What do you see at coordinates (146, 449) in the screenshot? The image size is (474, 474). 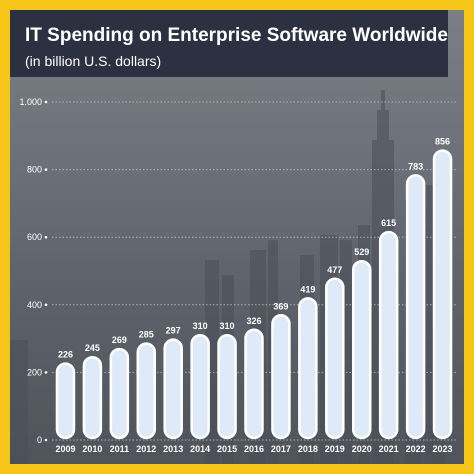 I see `x-tick-label: 2012` at bounding box center [146, 449].